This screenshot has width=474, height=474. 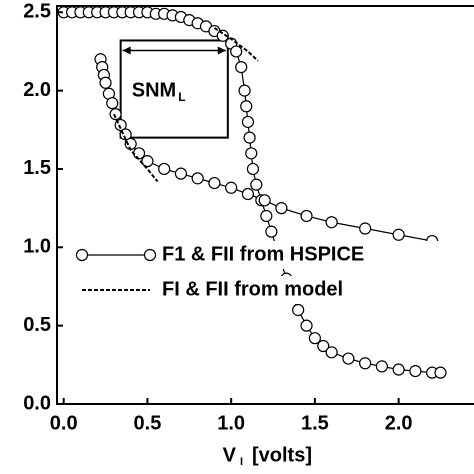 What do you see at coordinates (37, 247) in the screenshot?
I see `y-tick-label: 1.0` at bounding box center [37, 247].